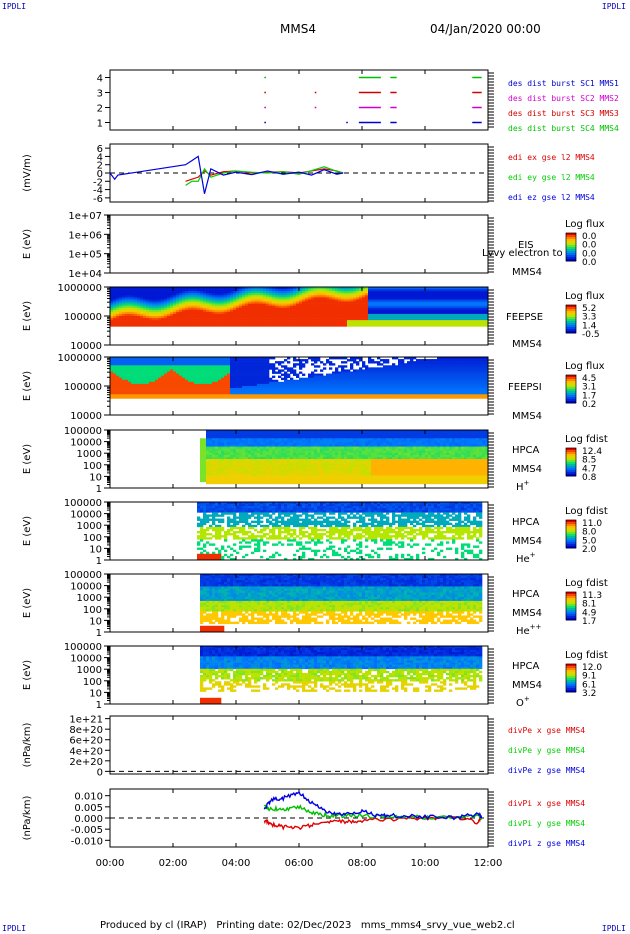 This screenshot has width=630, height=934. I want to click on colorbar-cell, so click(571, 234).